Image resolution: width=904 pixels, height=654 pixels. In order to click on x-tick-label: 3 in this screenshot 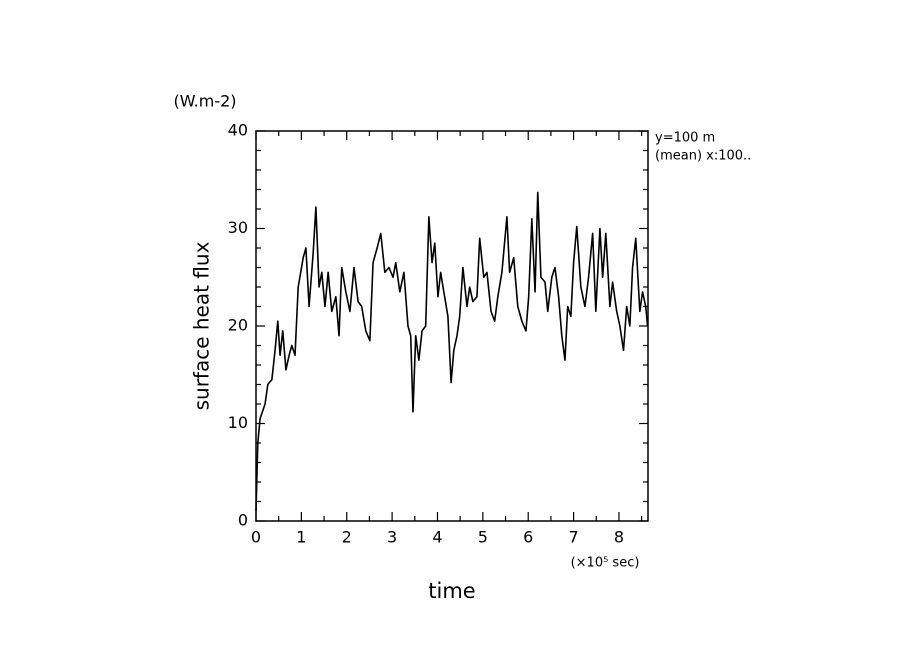, I will do `click(392, 537)`.